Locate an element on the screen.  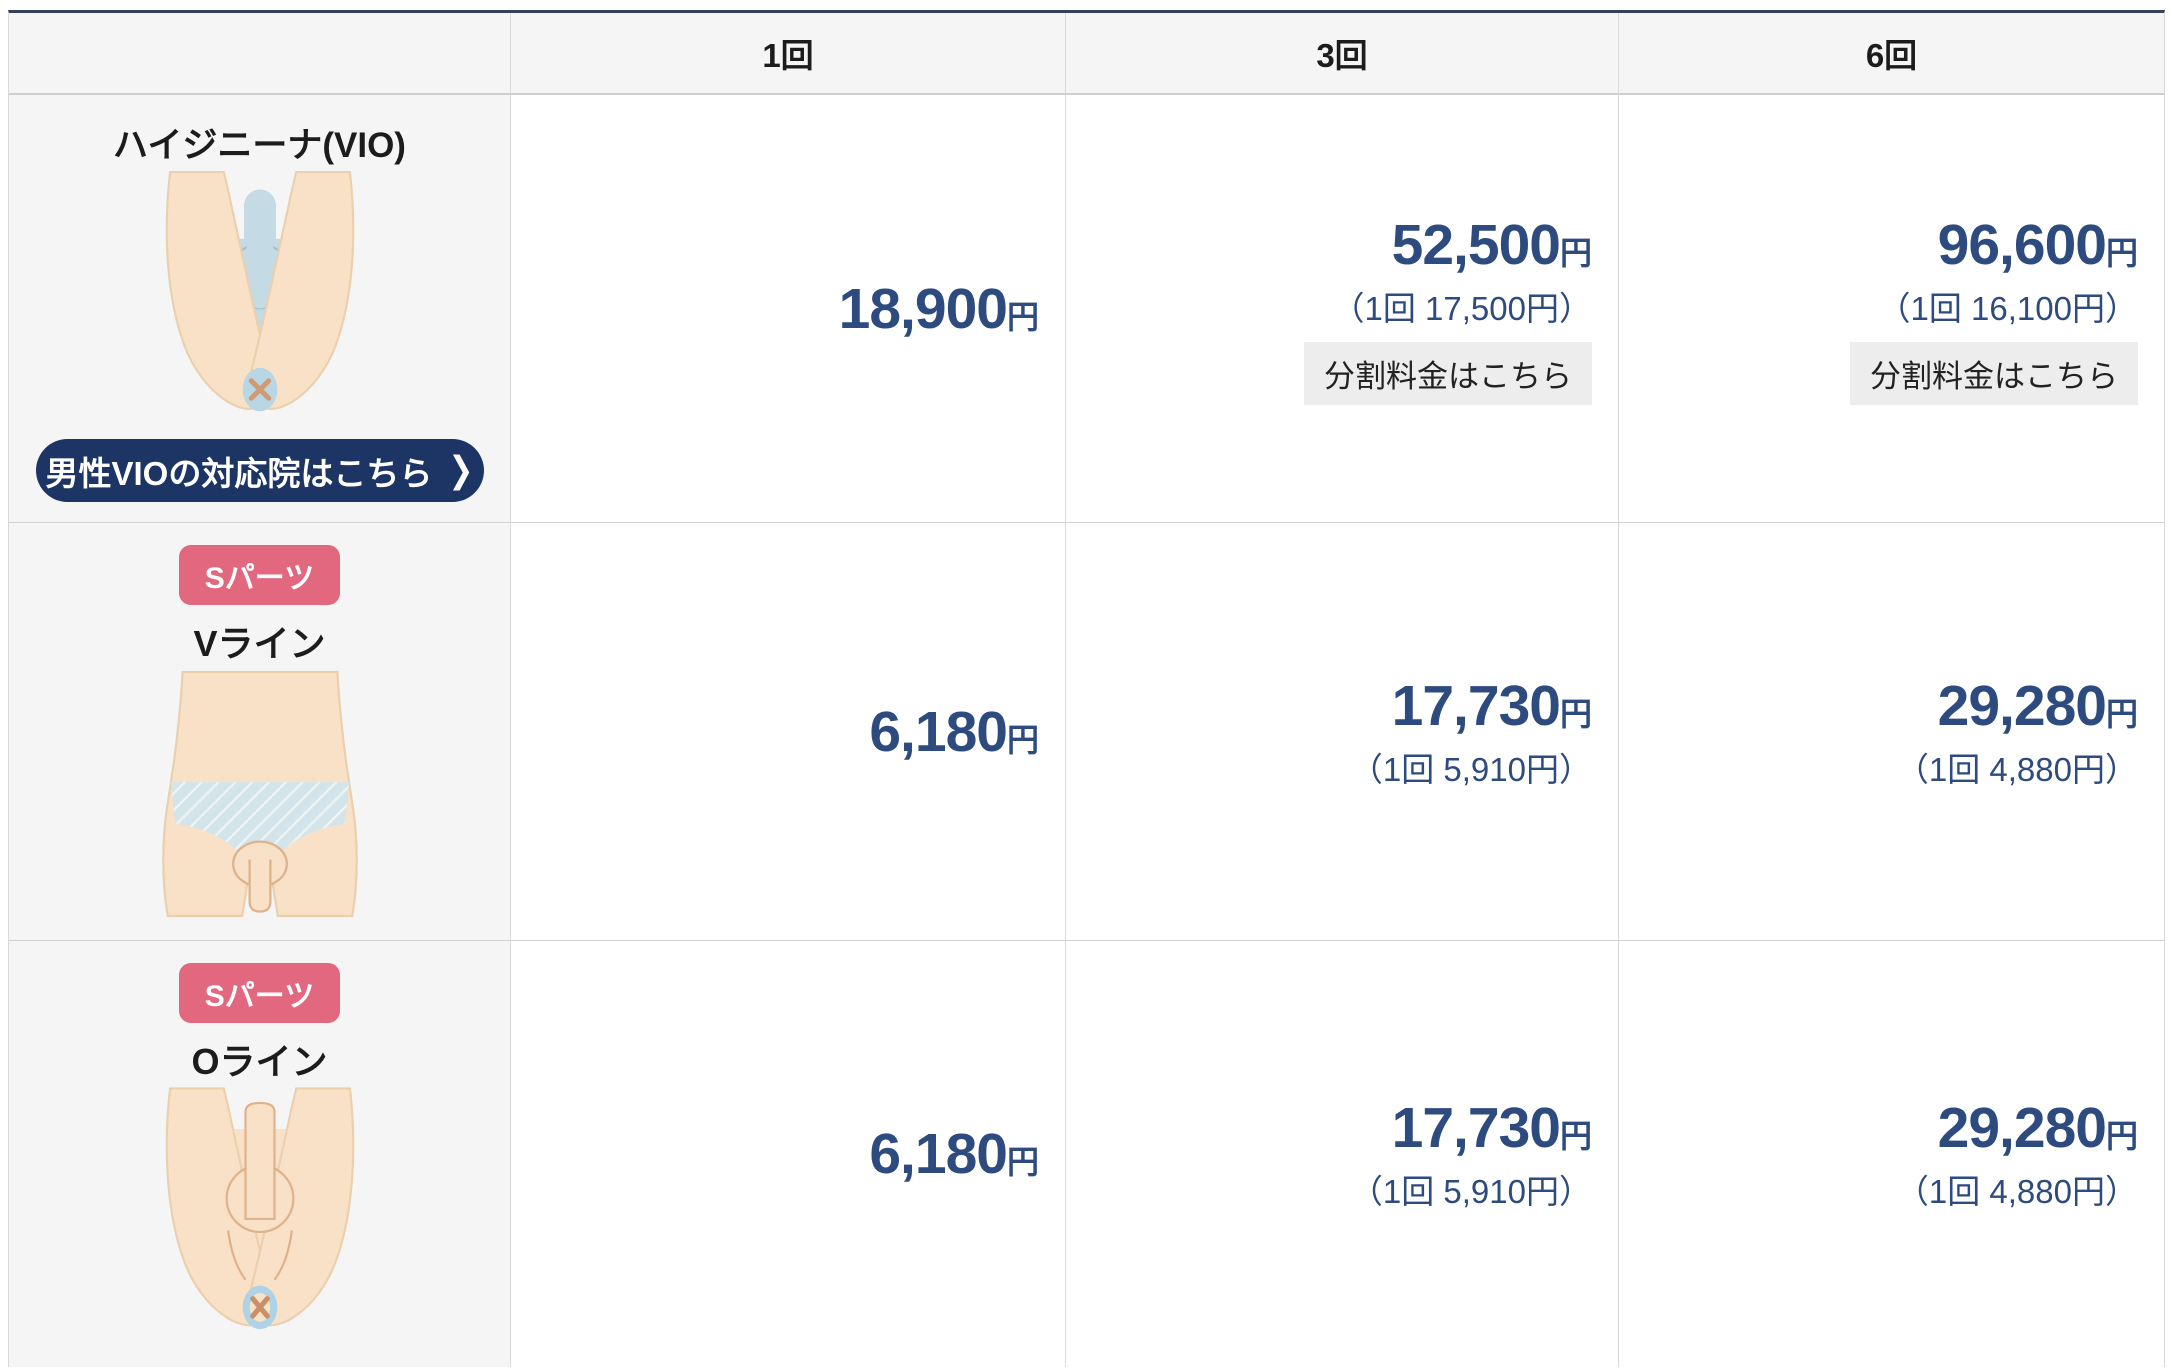
header-6-times: 6回 is located at coordinates (1891, 54).